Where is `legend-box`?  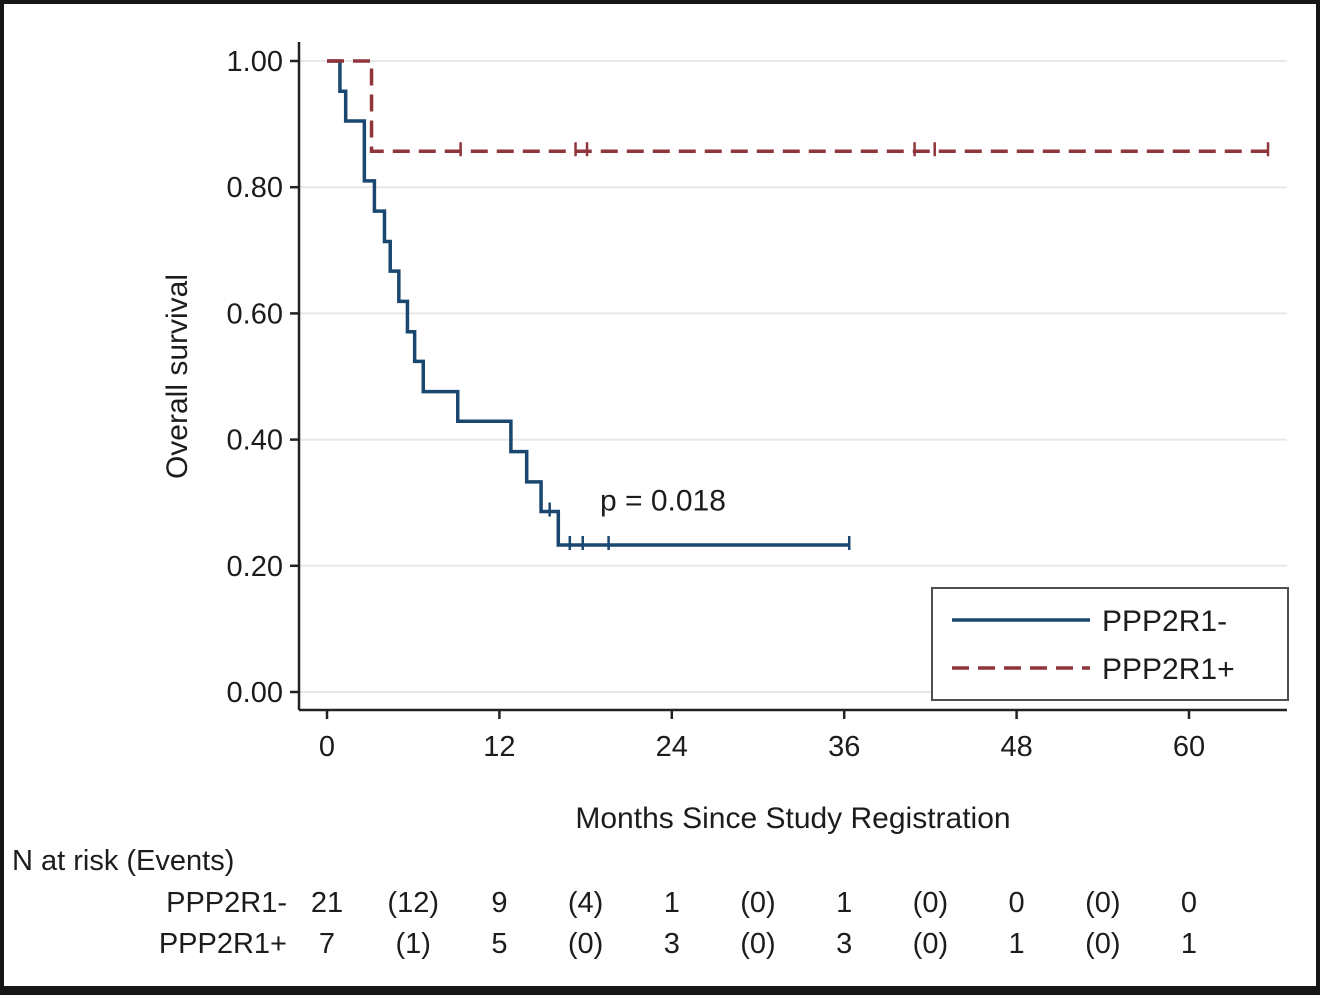 legend-box is located at coordinates (1110, 644).